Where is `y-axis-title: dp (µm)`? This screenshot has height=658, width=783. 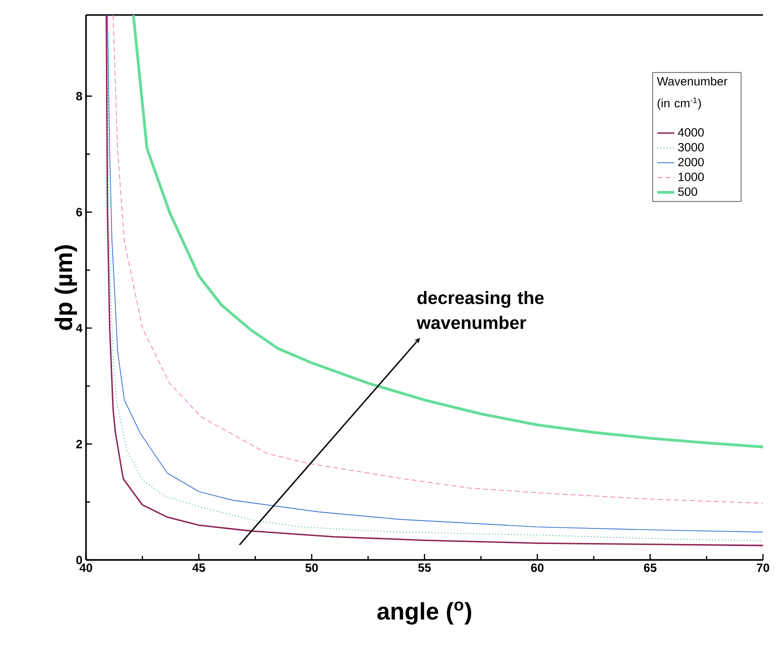 y-axis-title: dp (µm) is located at coordinates (65, 287).